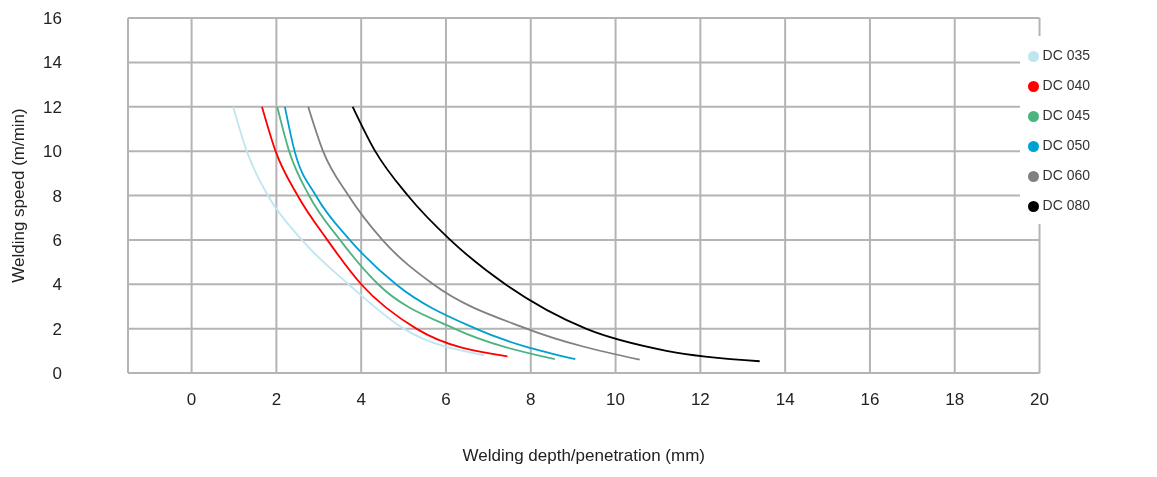  What do you see at coordinates (19, 195) in the screenshot?
I see `y-axis-title: Welding speed (m/min)` at bounding box center [19, 195].